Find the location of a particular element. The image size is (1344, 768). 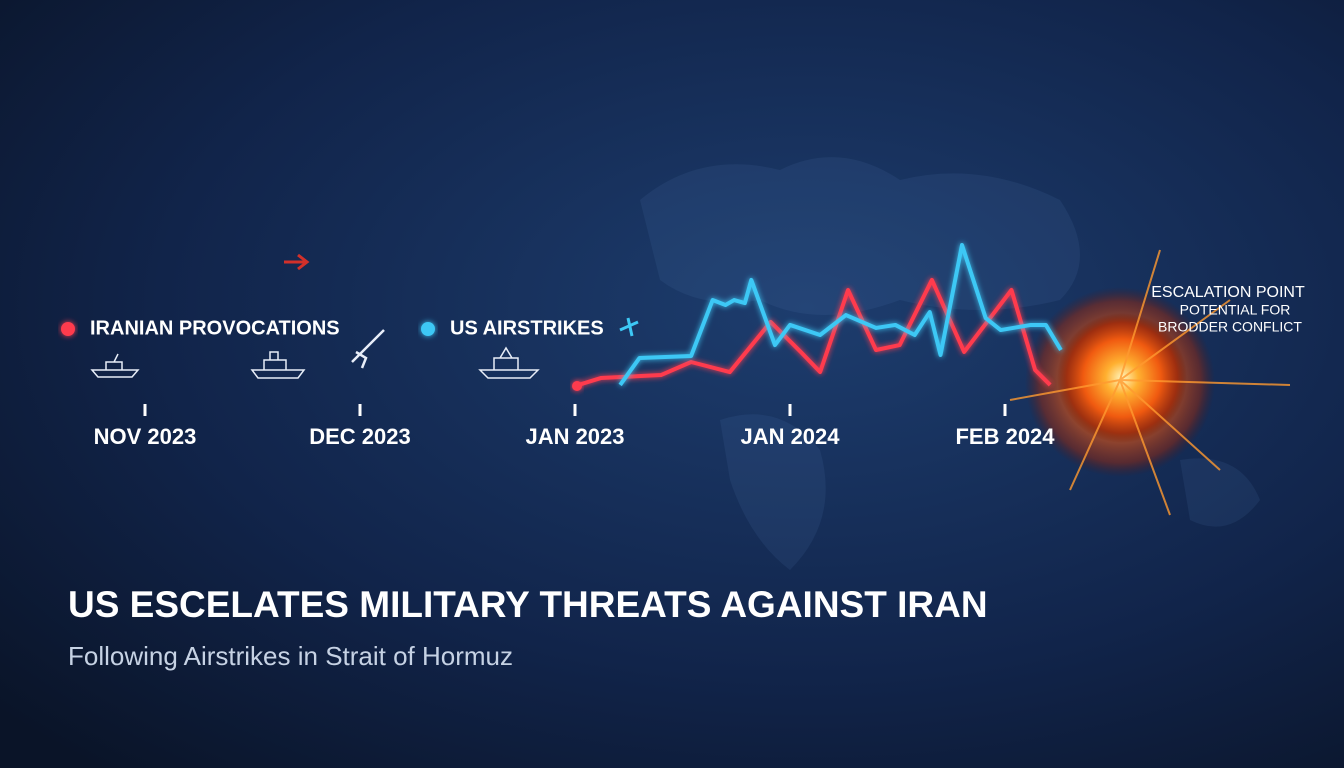

annotation: BRODDER CONFLICT is located at coordinates (1230, 327).